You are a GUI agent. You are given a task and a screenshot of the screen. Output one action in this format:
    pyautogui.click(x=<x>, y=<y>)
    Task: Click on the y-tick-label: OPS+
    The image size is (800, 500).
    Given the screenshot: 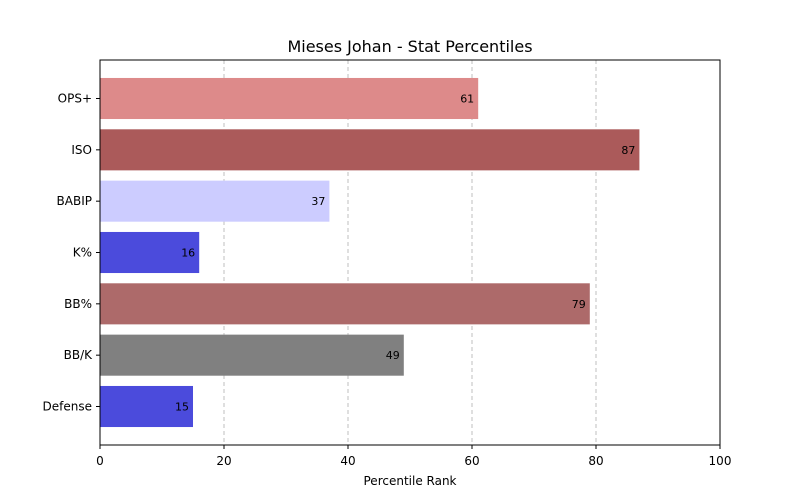 What is the action you would take?
    pyautogui.click(x=75, y=99)
    